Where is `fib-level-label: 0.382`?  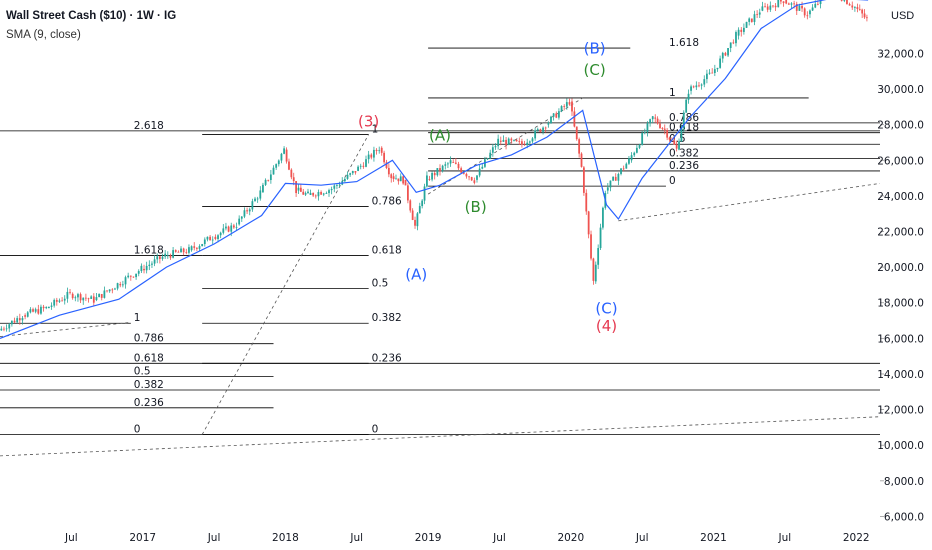 fib-level-label: 0.382 is located at coordinates (149, 385).